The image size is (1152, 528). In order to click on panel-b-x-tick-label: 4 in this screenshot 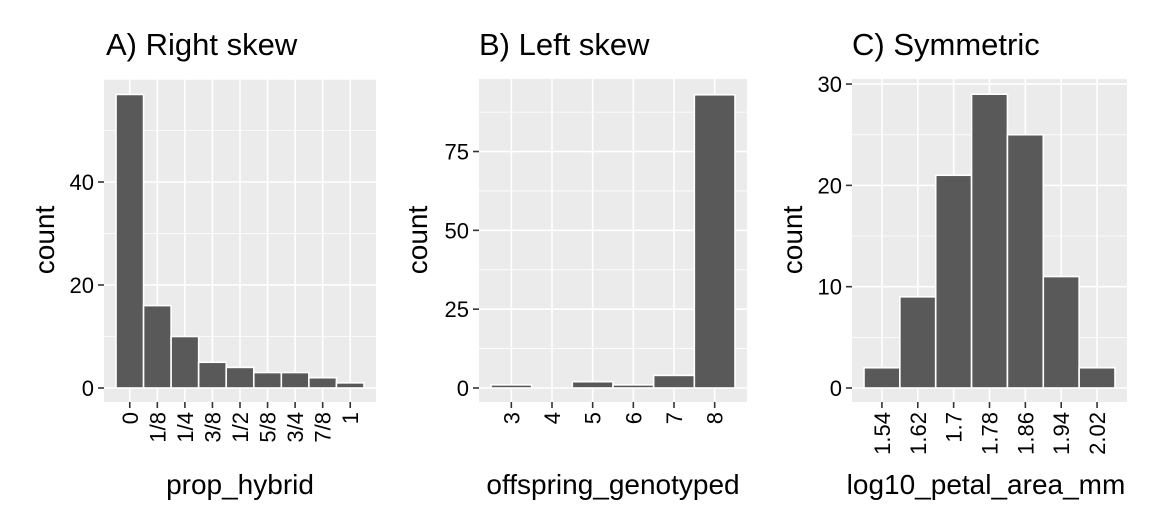, I will do `click(552, 418)`.